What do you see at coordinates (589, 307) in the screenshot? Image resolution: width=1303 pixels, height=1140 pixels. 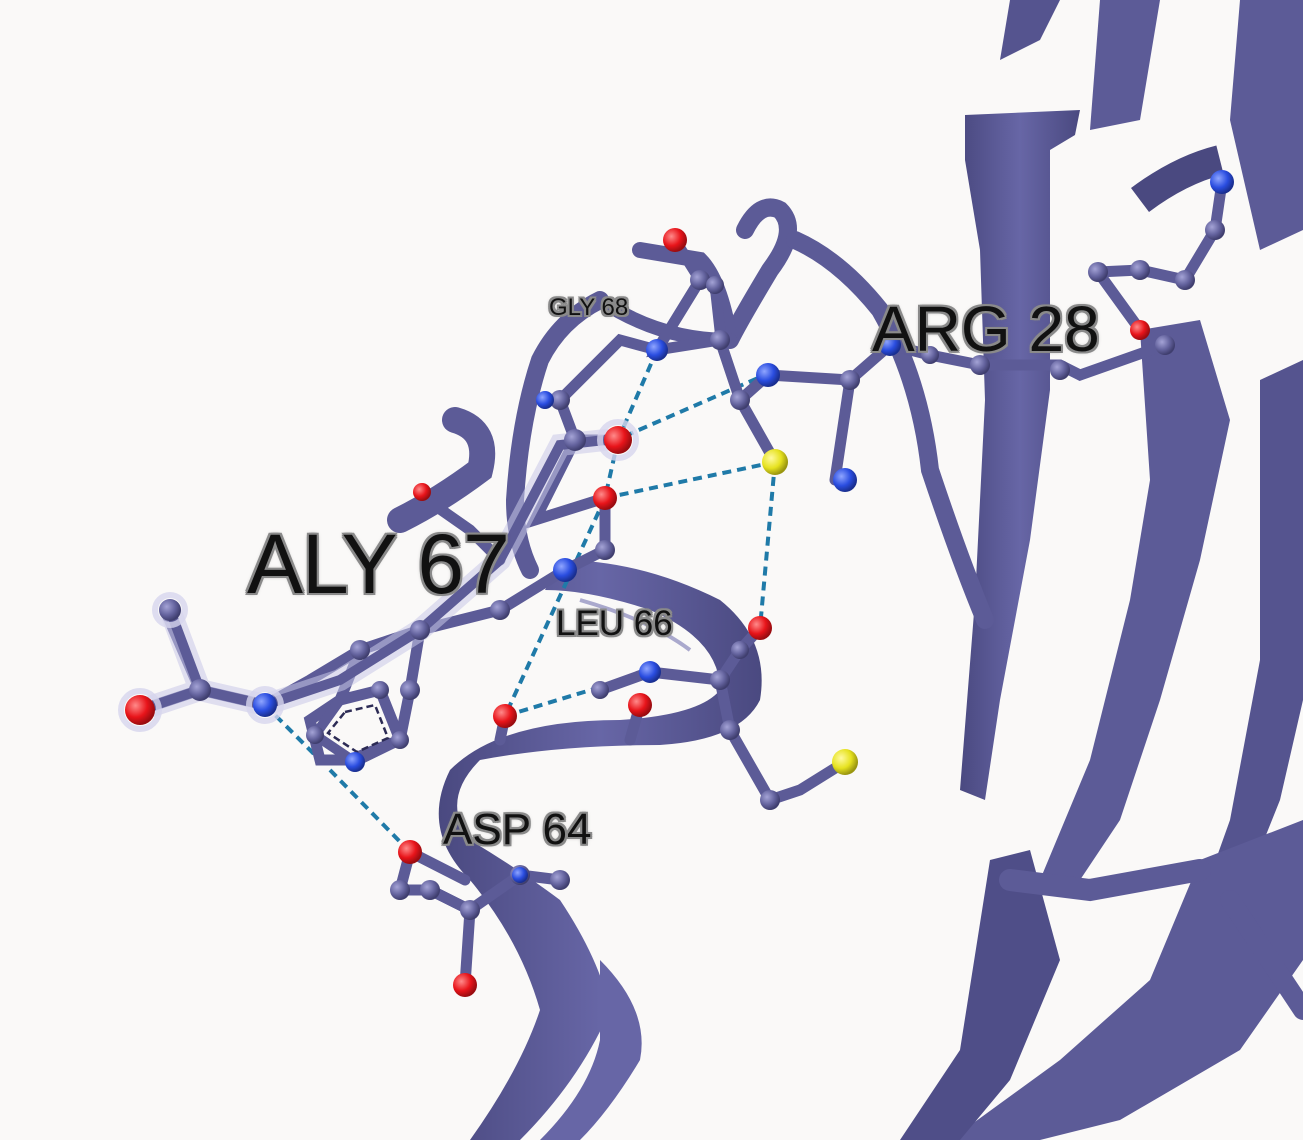 I see `label-gly-68: GLY 68` at bounding box center [589, 307].